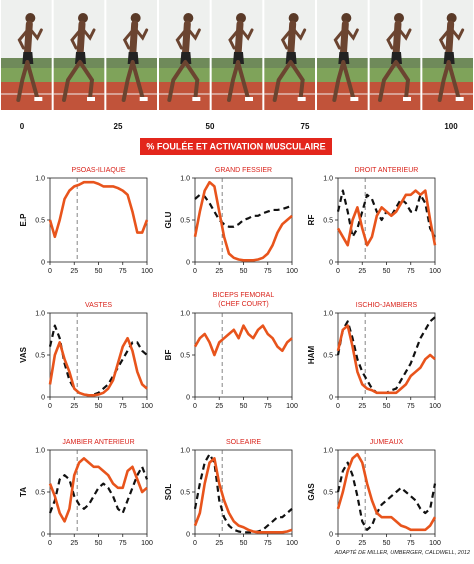  What do you see at coordinates (168, 355) in the screenshot?
I see `y-axis-label: BF` at bounding box center [168, 355].